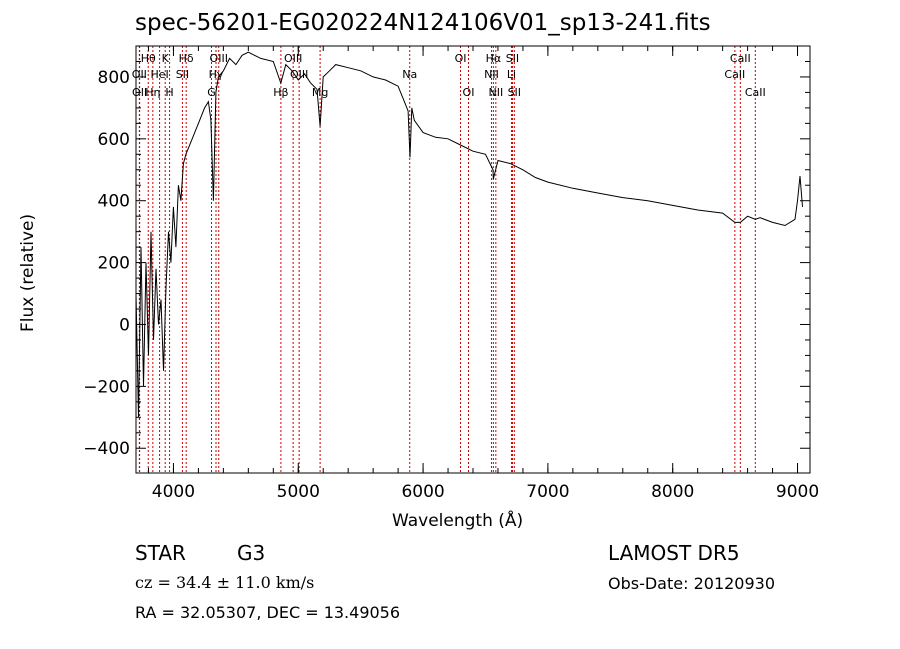 This screenshot has width=900, height=649. I want to click on x-tick-label: 6000, so click(422, 492).